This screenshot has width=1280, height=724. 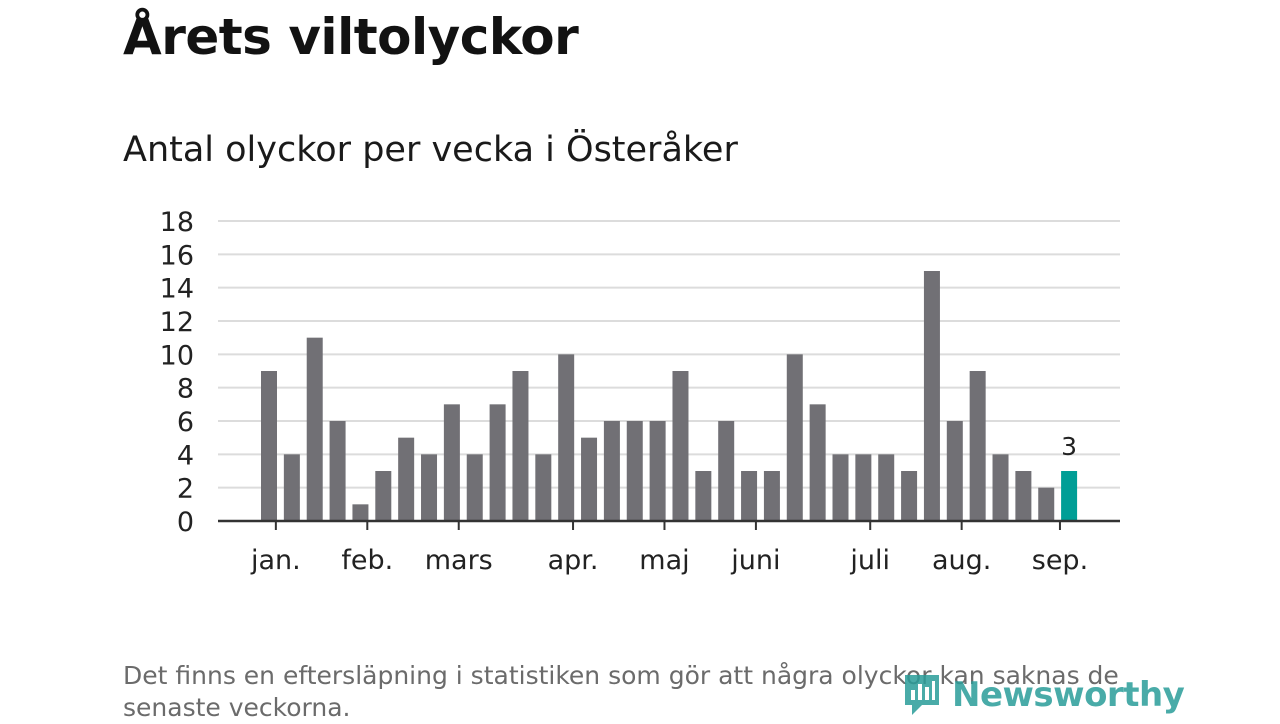 What do you see at coordinates (961, 560) in the screenshot?
I see `x-tick-label: aug.` at bounding box center [961, 560].